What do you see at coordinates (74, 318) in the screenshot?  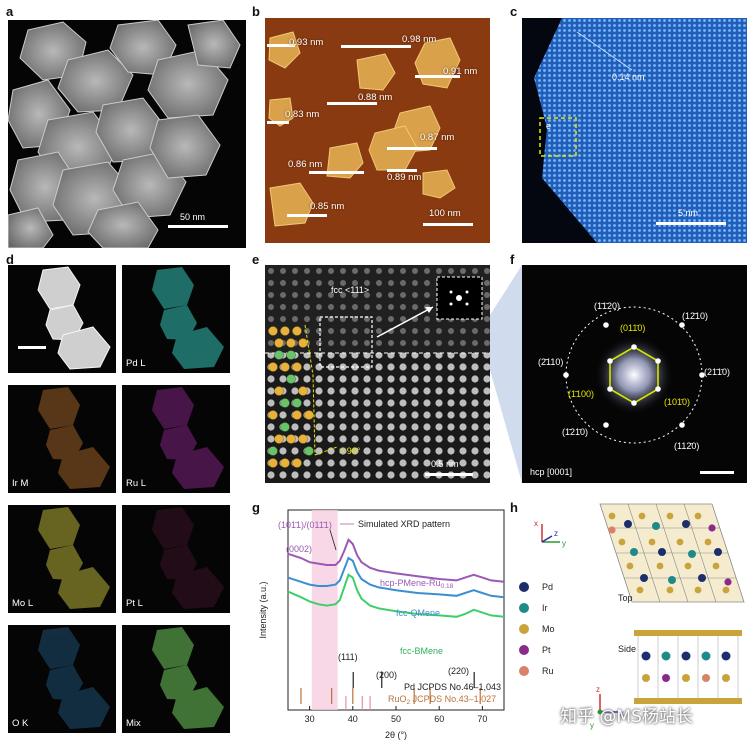 I see `particles-image` at bounding box center [74, 318].